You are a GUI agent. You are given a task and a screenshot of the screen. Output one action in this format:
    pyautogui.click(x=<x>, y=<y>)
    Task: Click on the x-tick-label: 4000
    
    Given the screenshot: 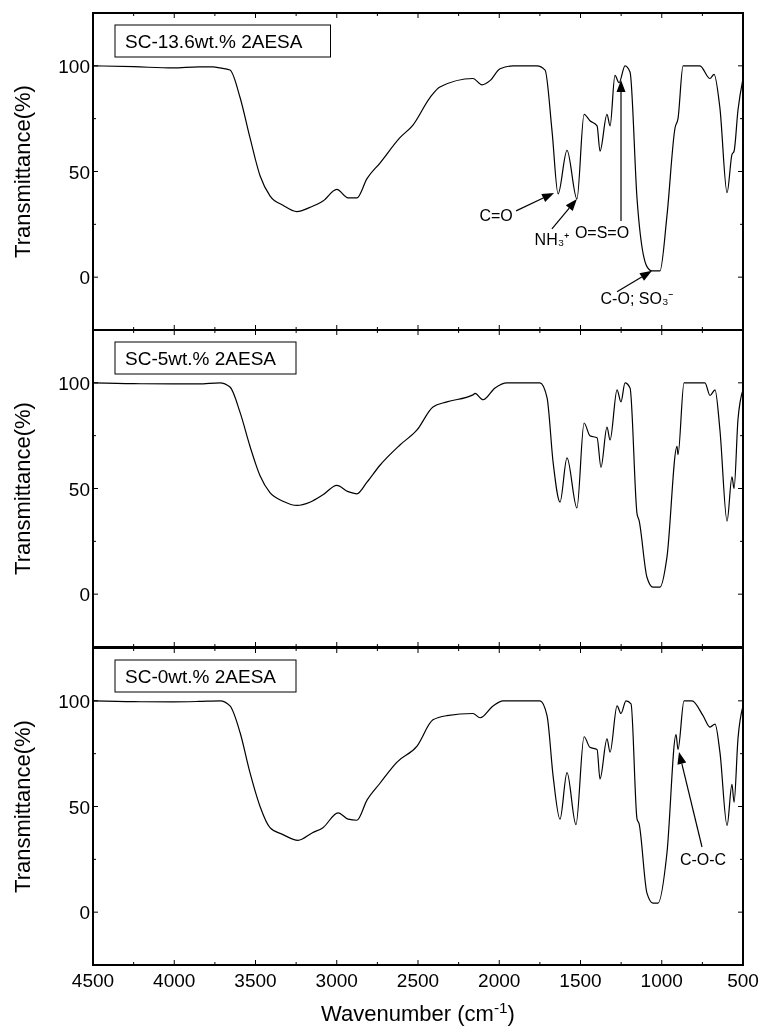 What is the action you would take?
    pyautogui.click(x=174, y=980)
    